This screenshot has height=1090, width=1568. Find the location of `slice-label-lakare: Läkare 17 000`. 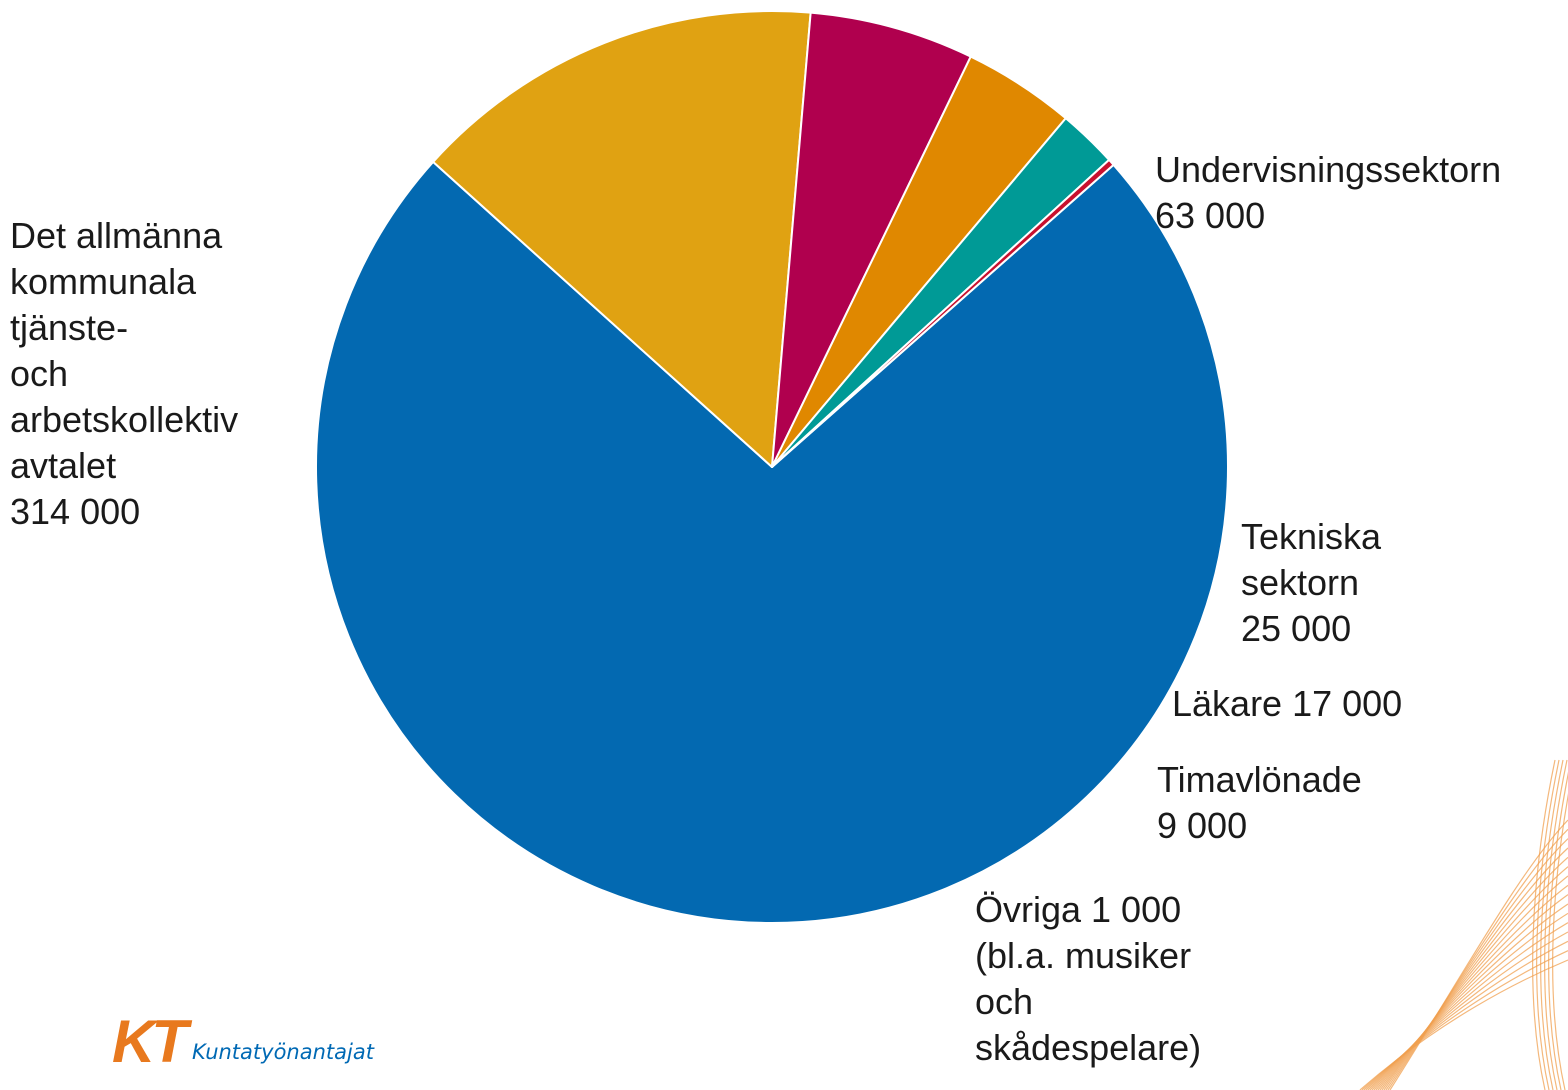

slice-label-lakare: Läkare 17 000 is located at coordinates (1287, 703).